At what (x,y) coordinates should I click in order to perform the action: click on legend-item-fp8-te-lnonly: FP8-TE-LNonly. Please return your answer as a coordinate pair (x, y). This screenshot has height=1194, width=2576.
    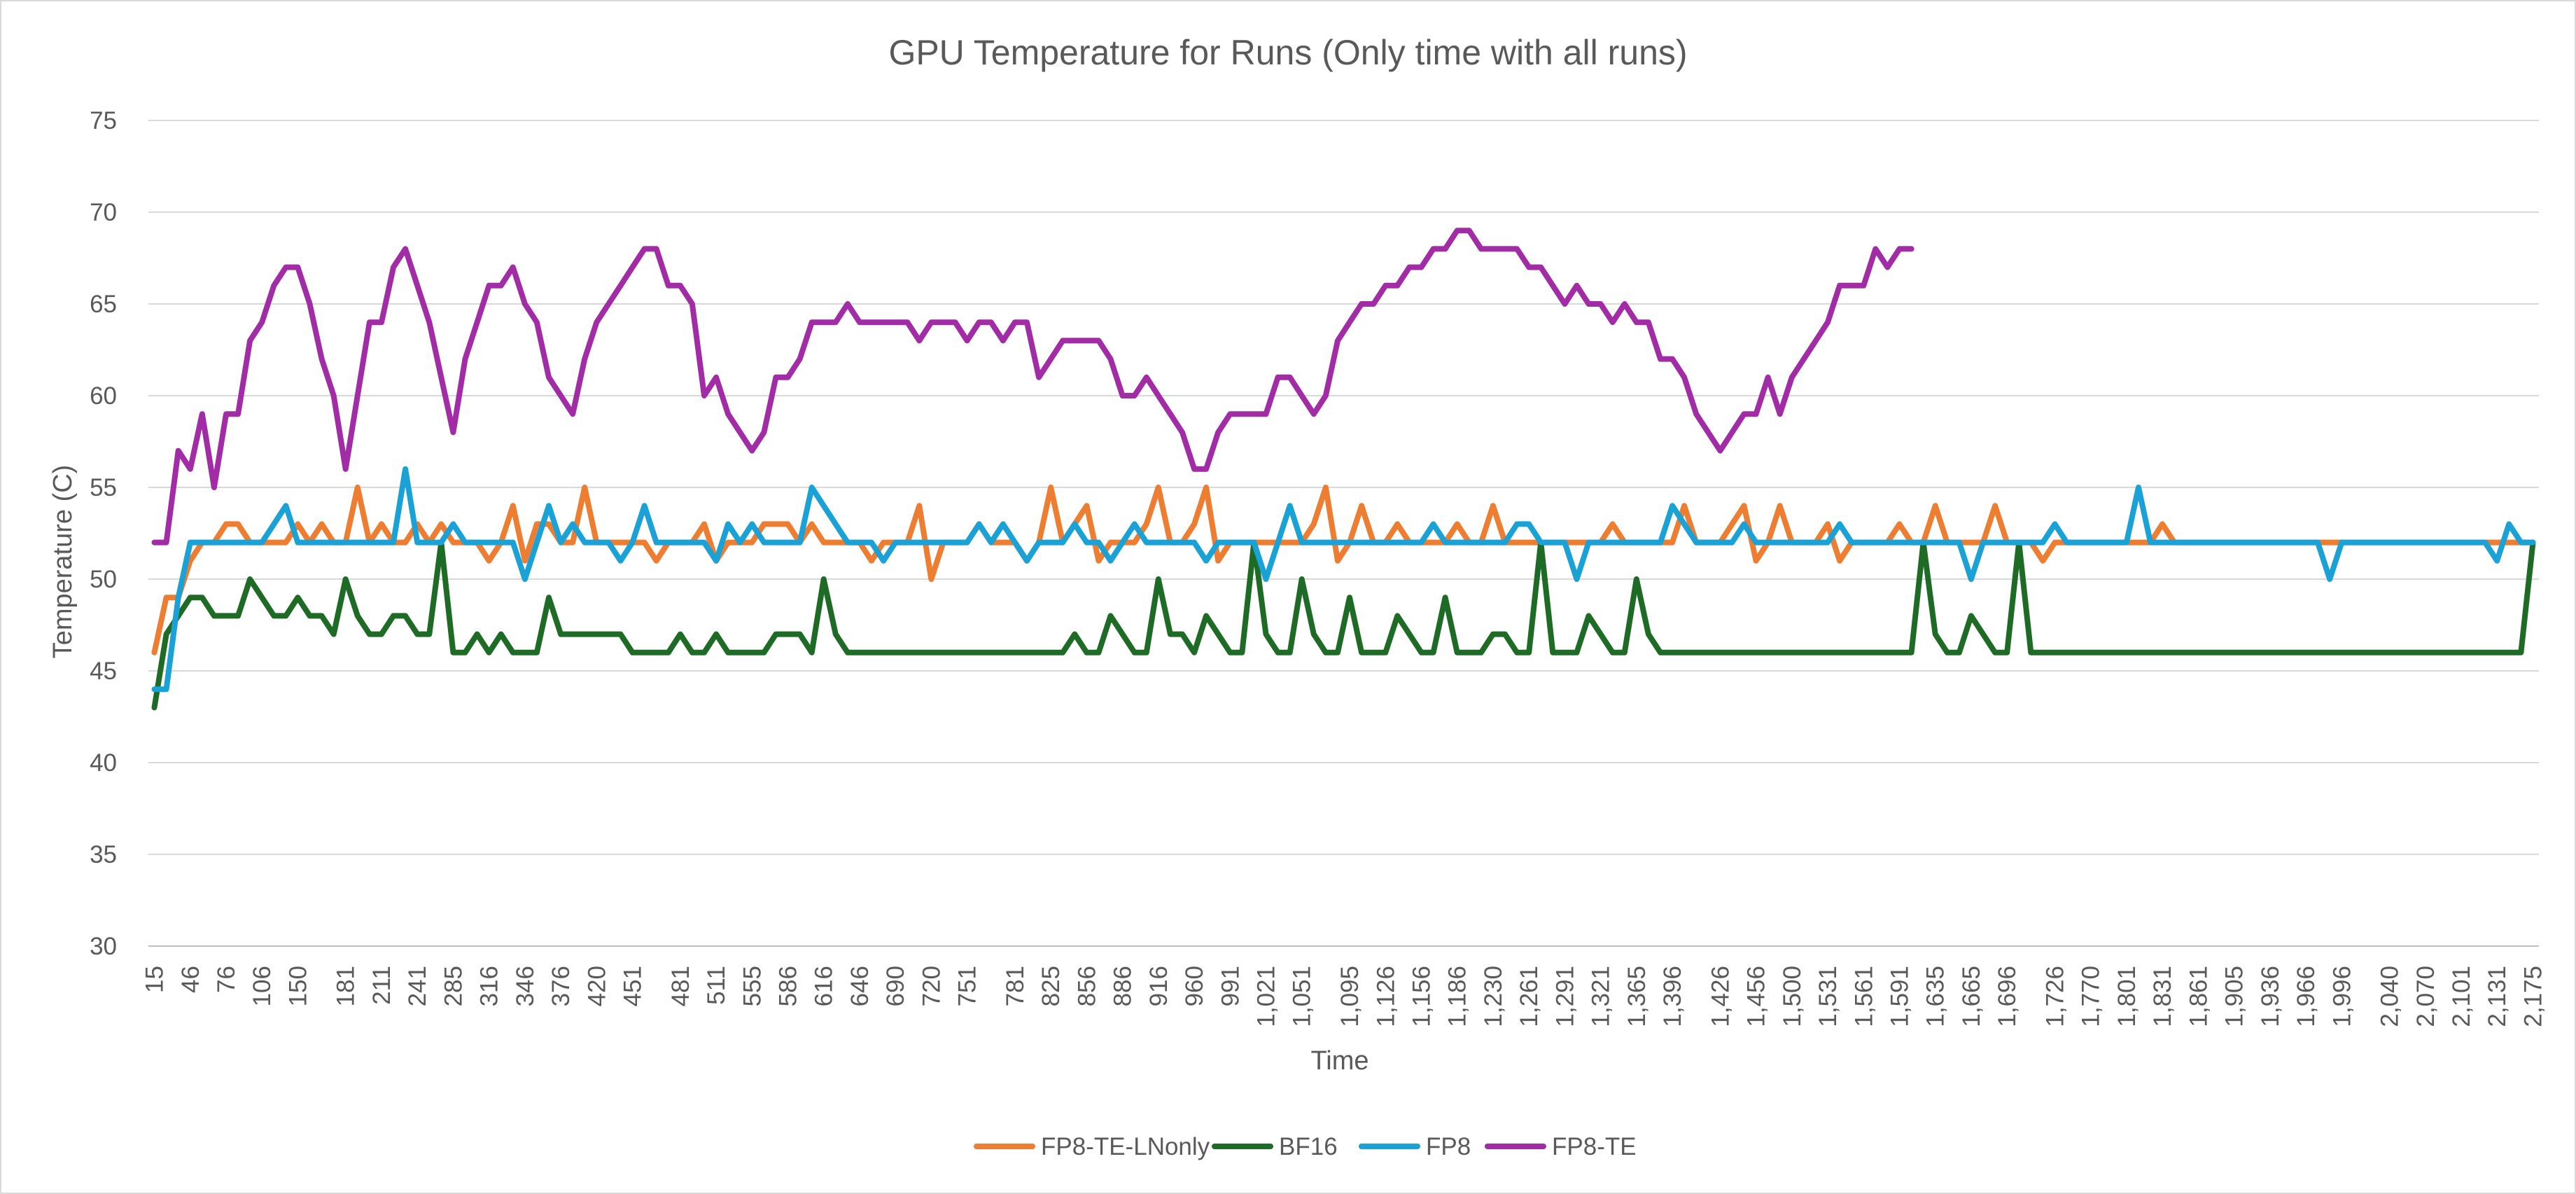
    Looking at the image, I should click on (1092, 1146).